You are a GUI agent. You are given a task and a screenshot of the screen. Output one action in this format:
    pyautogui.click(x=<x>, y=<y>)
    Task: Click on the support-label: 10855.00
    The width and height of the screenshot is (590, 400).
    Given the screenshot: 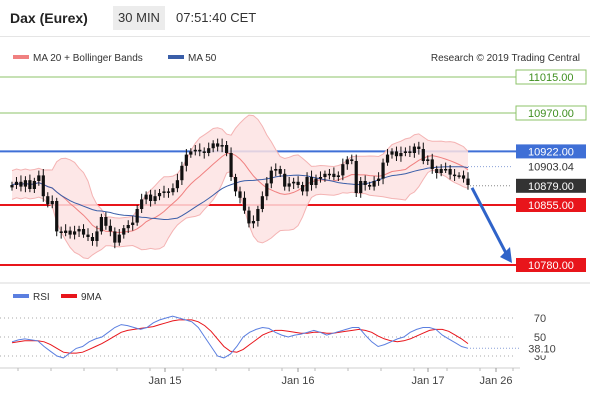 What is the action you would take?
    pyautogui.click(x=551, y=206)
    